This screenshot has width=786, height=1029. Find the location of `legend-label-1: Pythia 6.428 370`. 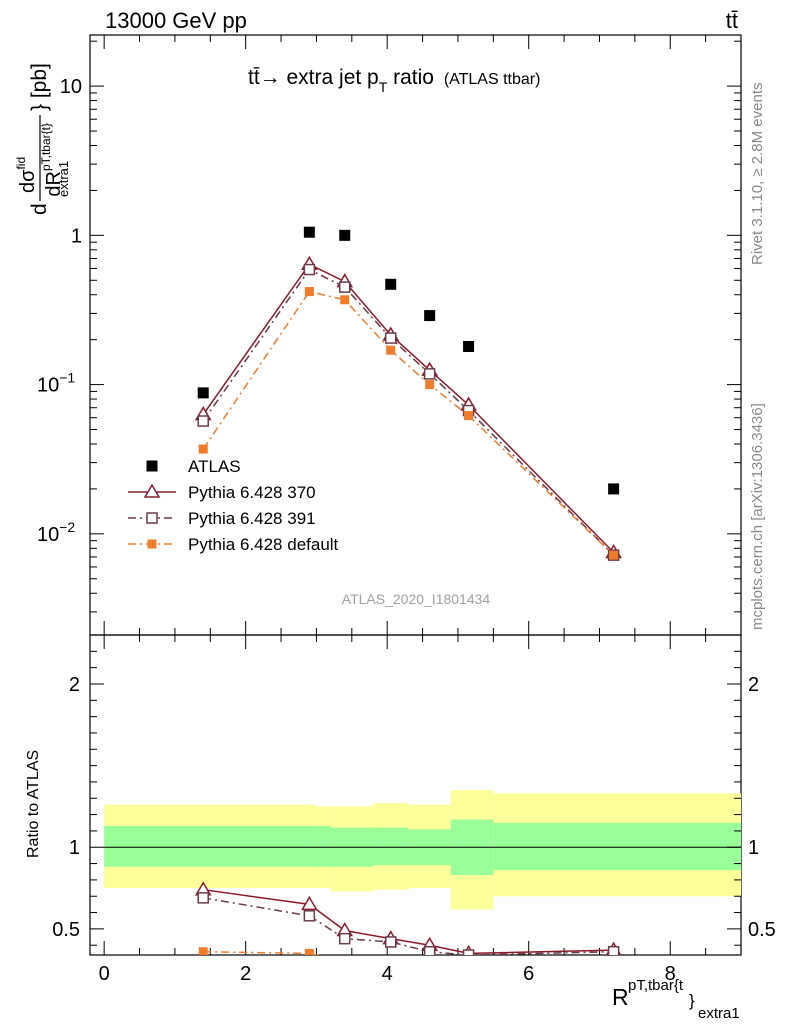

legend-label-1: Pythia 6.428 370 is located at coordinates (252, 492).